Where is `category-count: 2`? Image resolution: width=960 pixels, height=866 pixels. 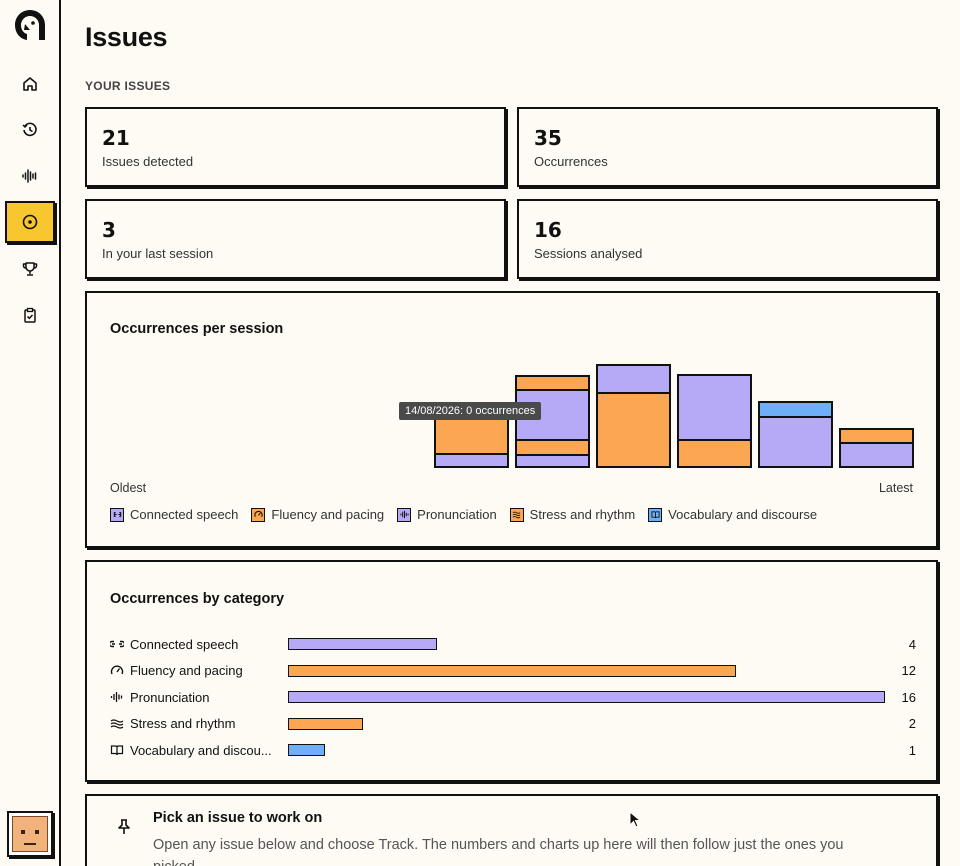
category-count: 2 is located at coordinates (912, 723).